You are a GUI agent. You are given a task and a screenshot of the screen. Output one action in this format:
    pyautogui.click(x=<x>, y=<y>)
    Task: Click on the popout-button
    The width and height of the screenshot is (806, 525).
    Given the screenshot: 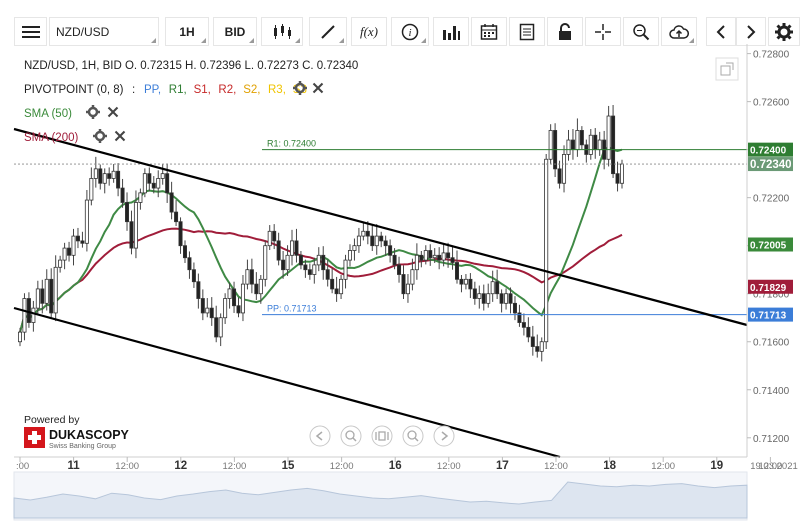 What is the action you would take?
    pyautogui.click(x=727, y=69)
    